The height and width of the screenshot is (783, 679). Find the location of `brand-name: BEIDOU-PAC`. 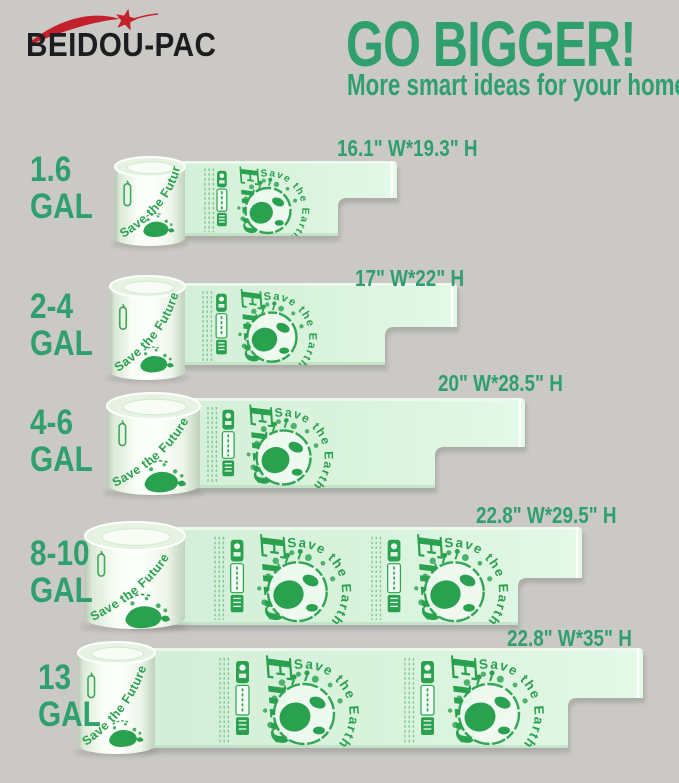

brand-name: BEIDOU-PAC is located at coordinates (121, 44).